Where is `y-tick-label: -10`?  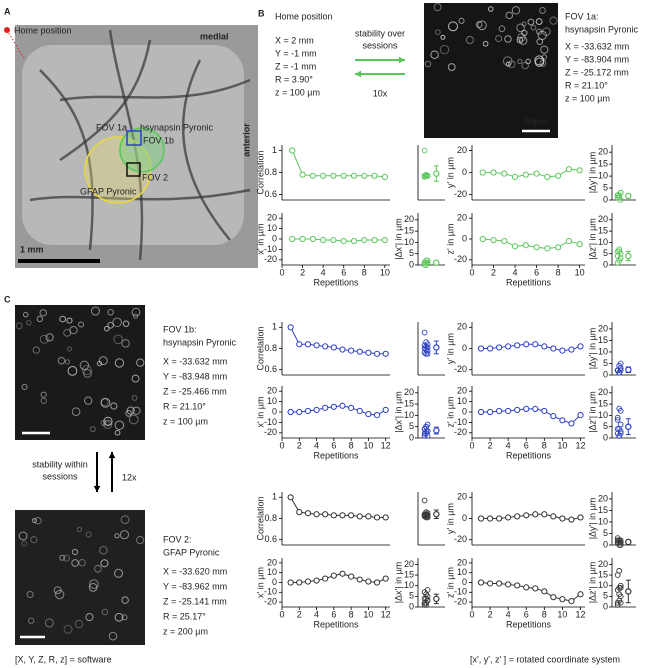 y-tick-label: -10 is located at coordinates (270, 592).